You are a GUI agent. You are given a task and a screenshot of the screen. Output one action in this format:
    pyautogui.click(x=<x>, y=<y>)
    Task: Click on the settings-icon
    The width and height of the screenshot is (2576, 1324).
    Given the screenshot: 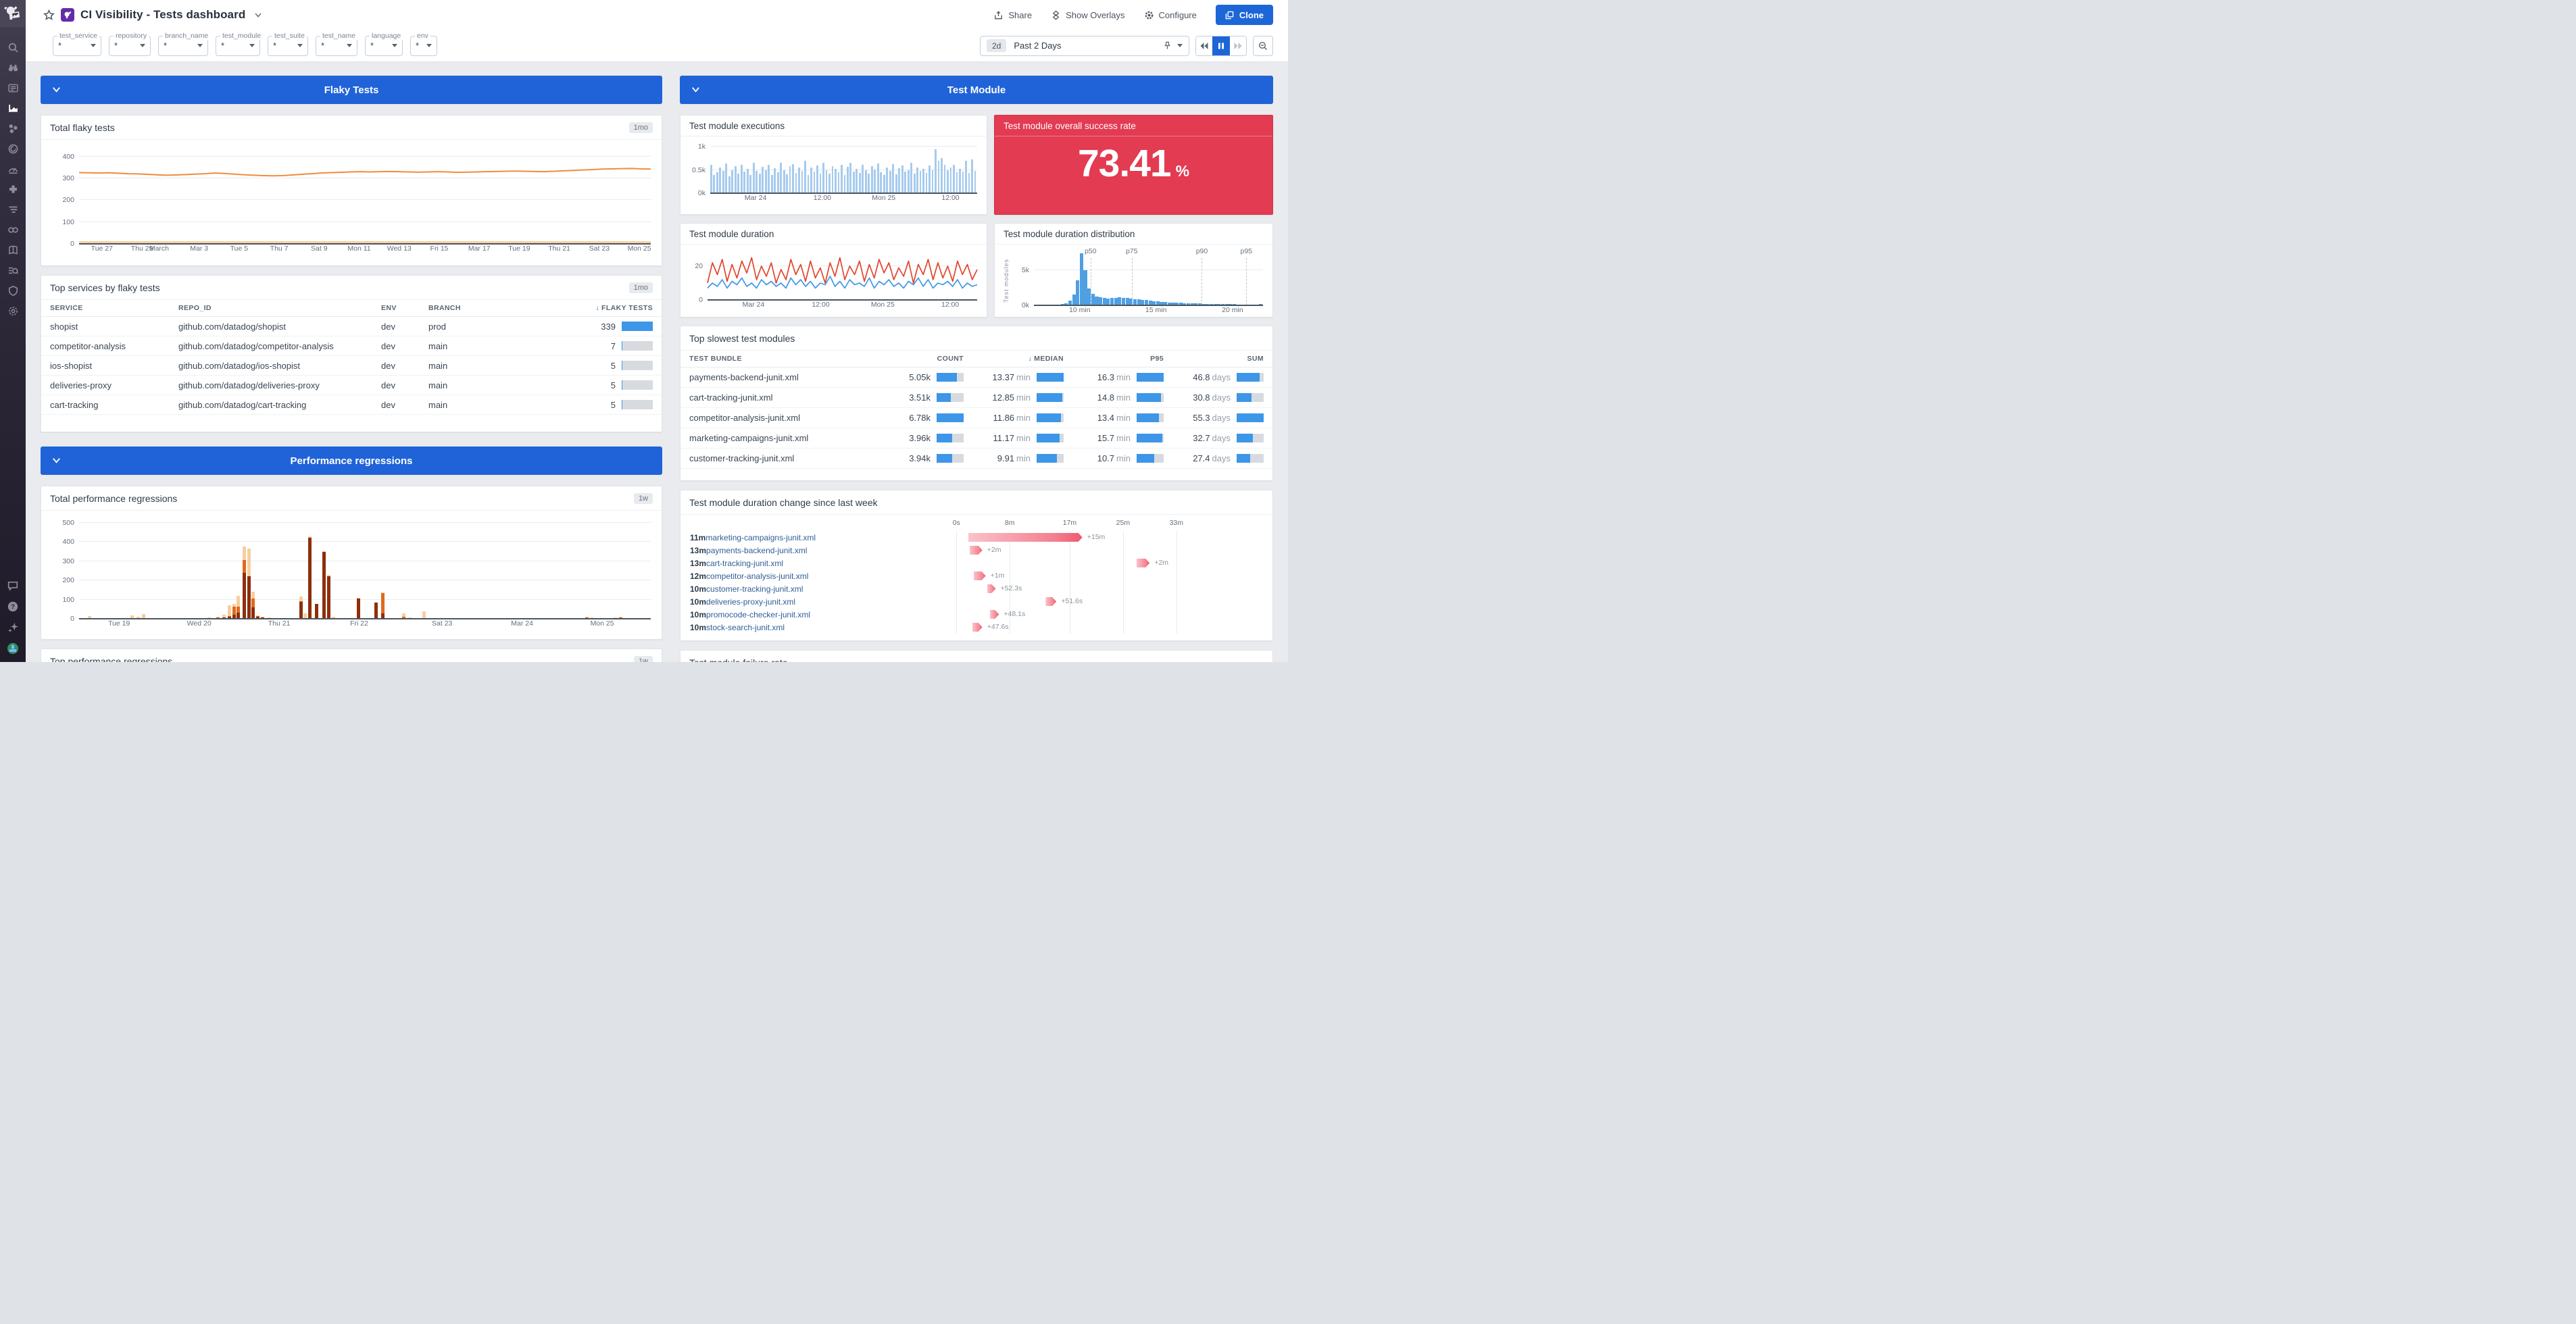 What is the action you would take?
    pyautogui.click(x=13, y=311)
    